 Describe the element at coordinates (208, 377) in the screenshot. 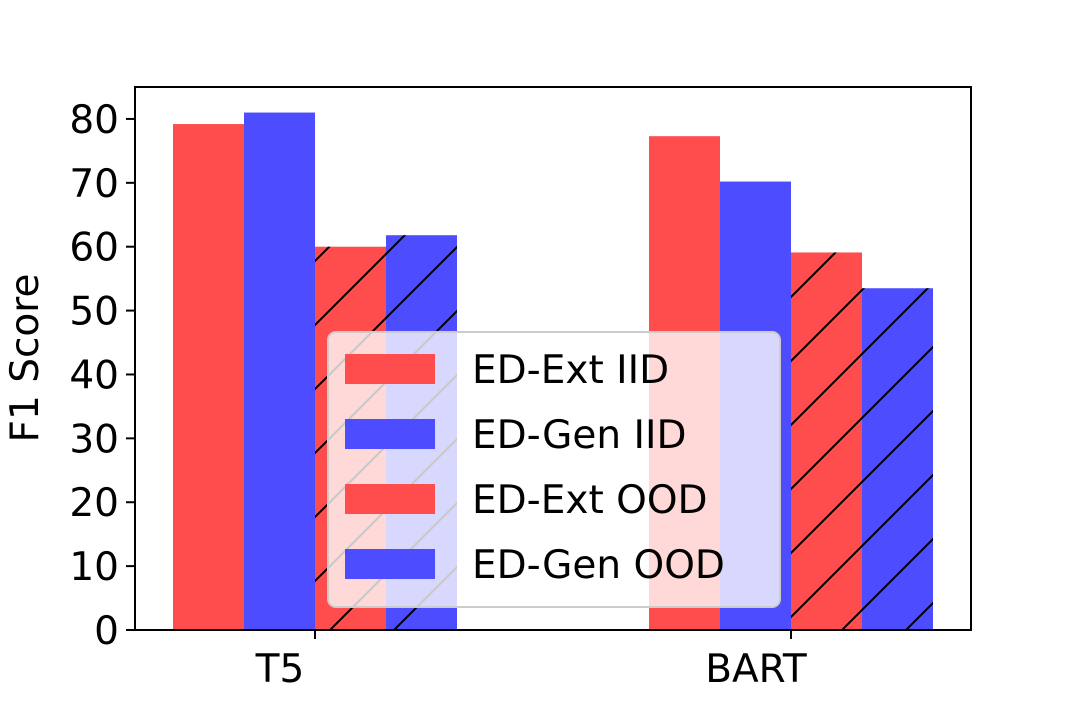

I see `bar-t5-ed-ext-iid` at that location.